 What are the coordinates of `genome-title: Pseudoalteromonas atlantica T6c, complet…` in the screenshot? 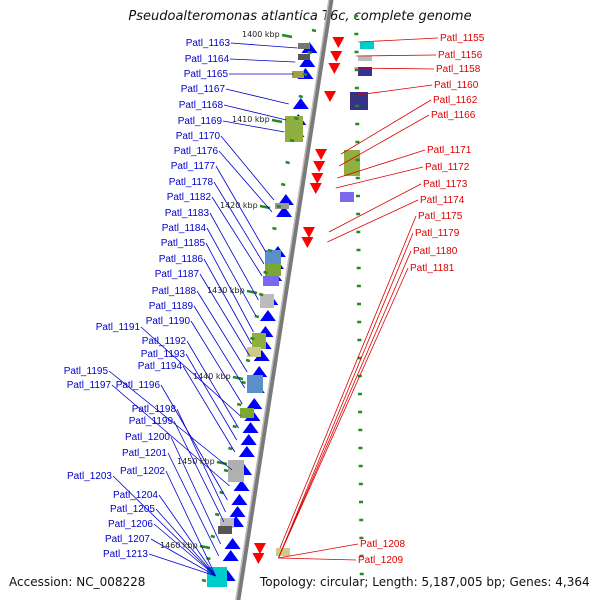 It's located at (300, 16).